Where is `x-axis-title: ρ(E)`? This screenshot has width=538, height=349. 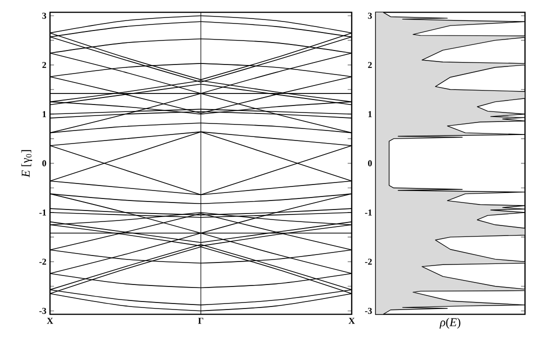
x-axis-title: ρ(E) is located at coordinates (450, 323).